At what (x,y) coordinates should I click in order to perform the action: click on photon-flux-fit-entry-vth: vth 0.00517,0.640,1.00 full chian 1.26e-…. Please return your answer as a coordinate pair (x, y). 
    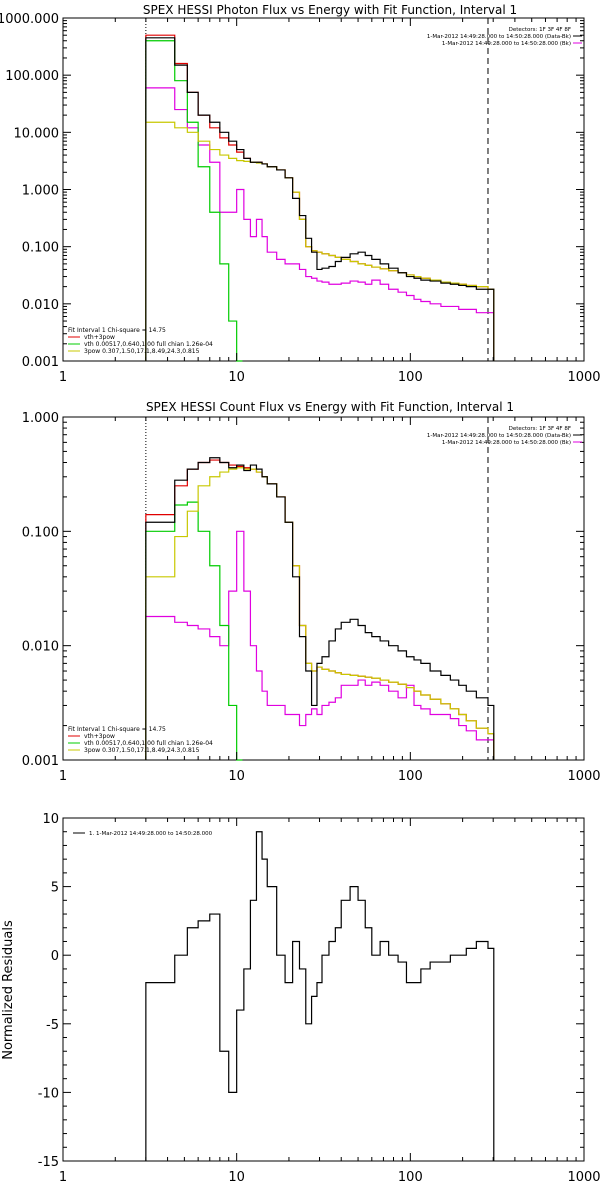
    Looking at the image, I should click on (148, 344).